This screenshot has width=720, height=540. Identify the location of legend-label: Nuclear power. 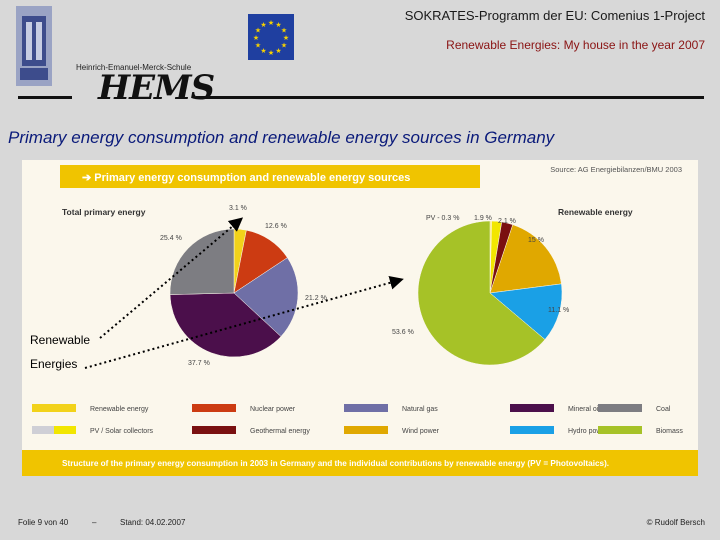
(273, 409).